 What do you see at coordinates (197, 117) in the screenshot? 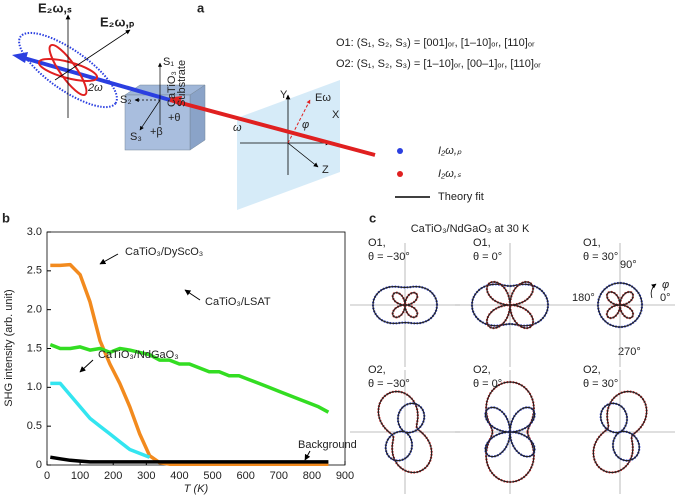
I see `cube-side` at bounding box center [197, 117].